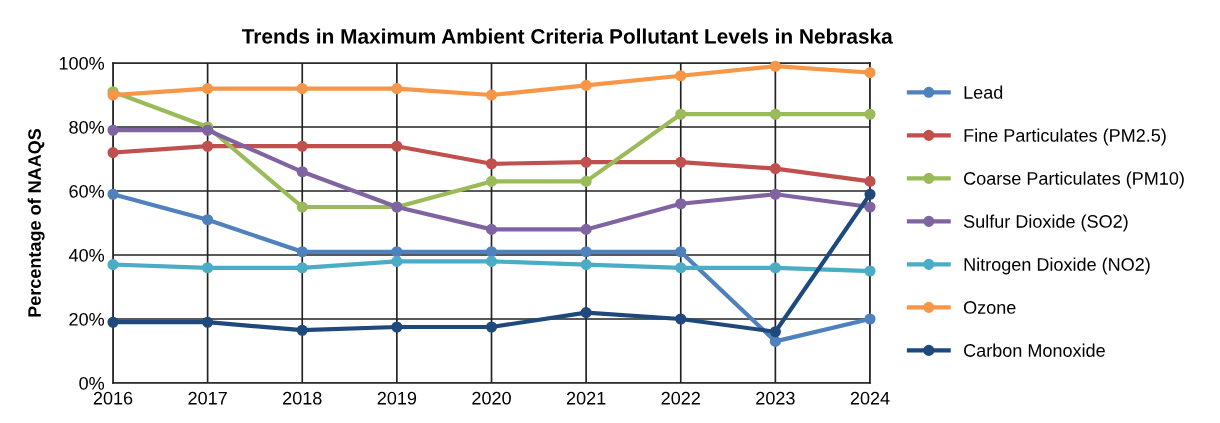 The width and height of the screenshot is (1220, 423). What do you see at coordinates (983, 92) in the screenshot?
I see `legend-label: Lead` at bounding box center [983, 92].